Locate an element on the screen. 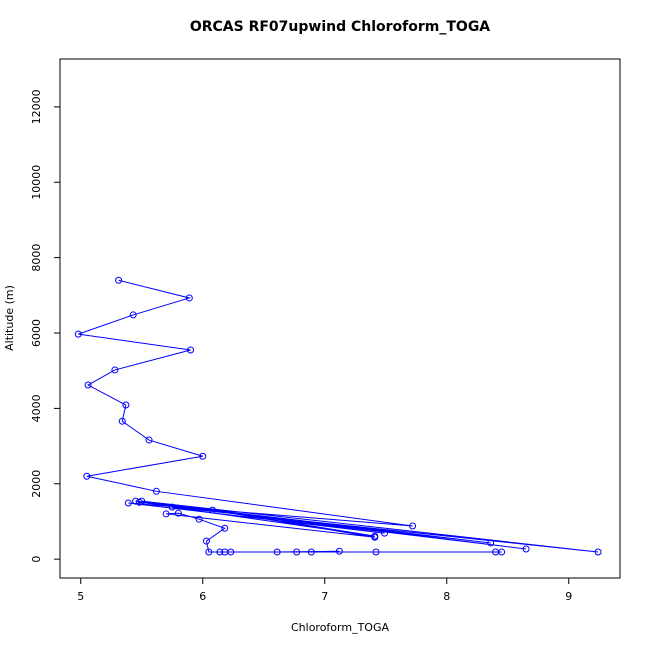  x-tick-label: 6 is located at coordinates (202, 596).